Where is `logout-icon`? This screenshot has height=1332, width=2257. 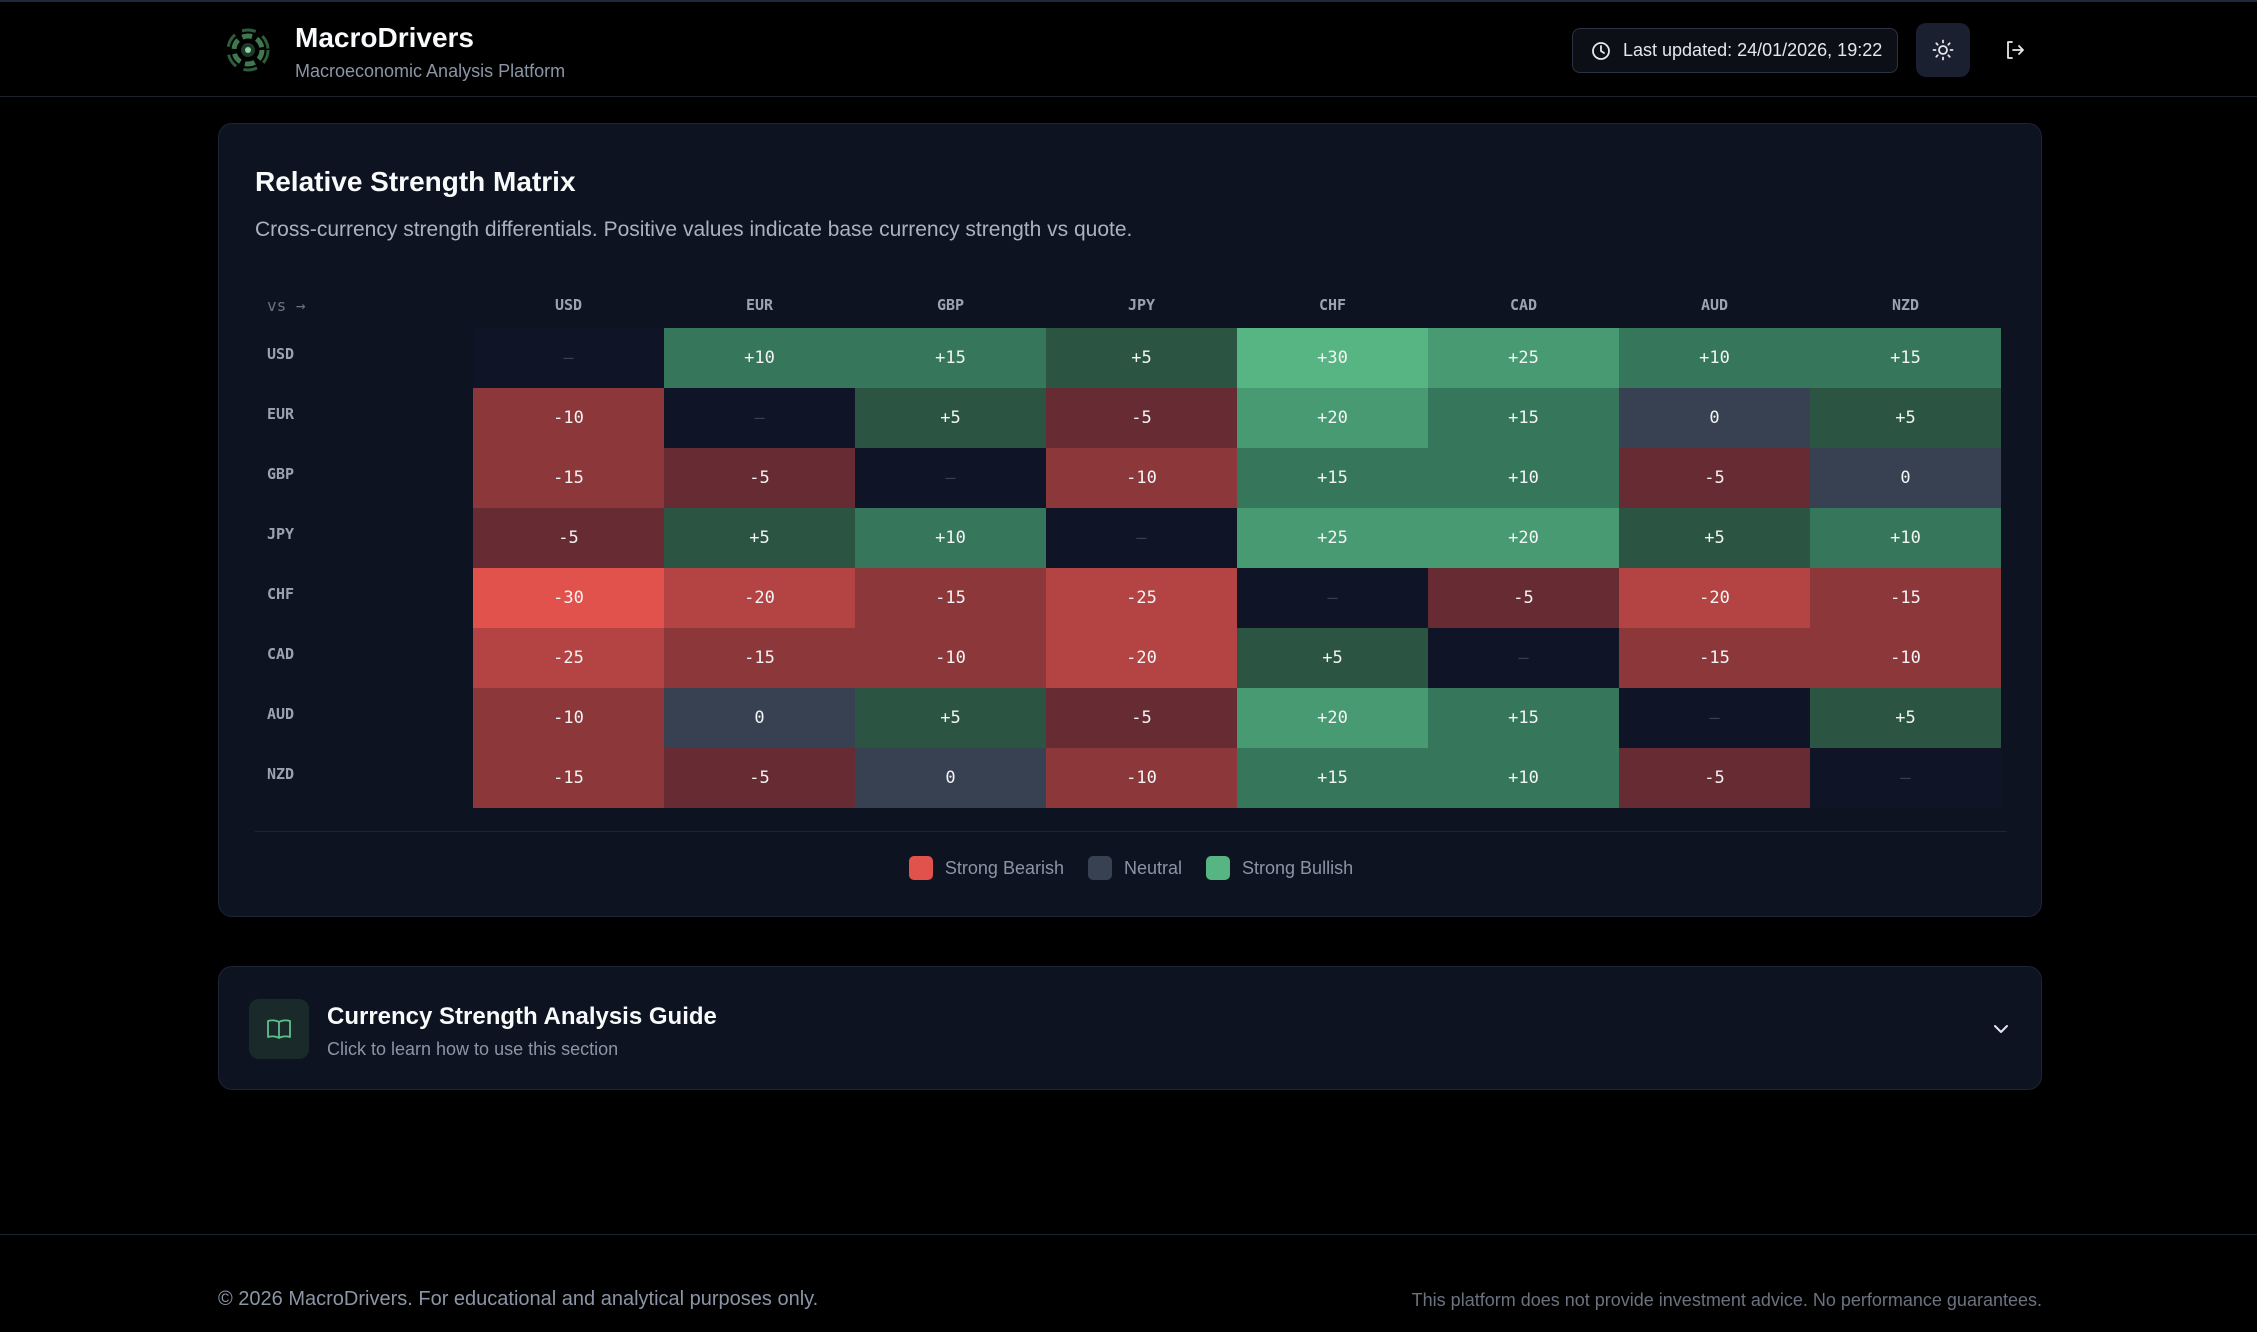
logout-icon is located at coordinates (2015, 50).